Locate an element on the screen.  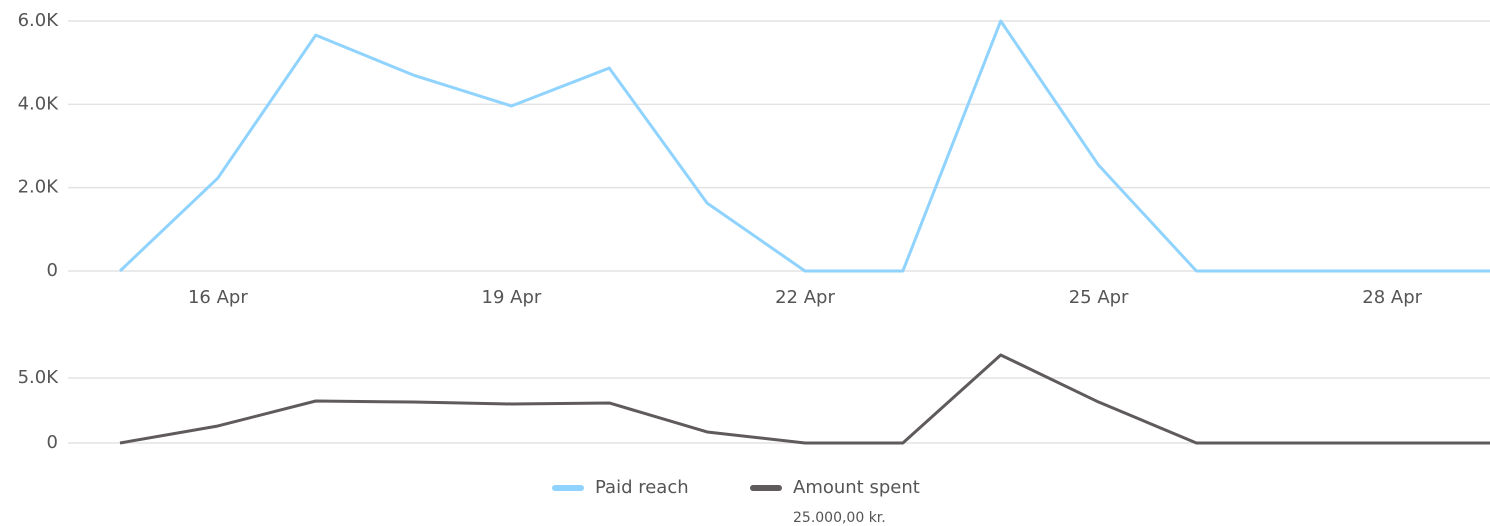
x-tick-label: 19 Apr is located at coordinates (512, 297).